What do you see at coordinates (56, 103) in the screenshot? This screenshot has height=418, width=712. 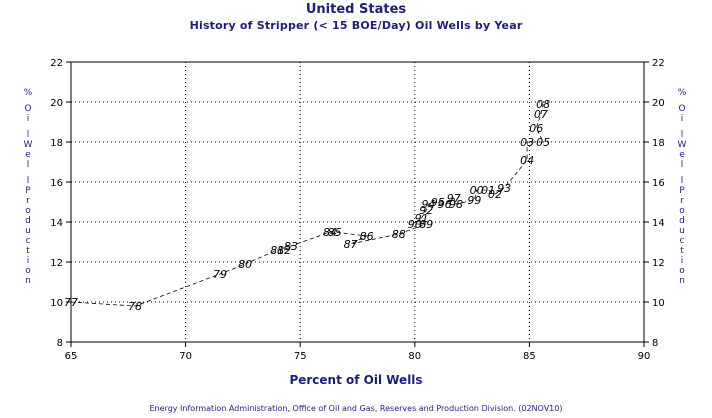 I see `y-tick-label-left: 20` at bounding box center [56, 103].